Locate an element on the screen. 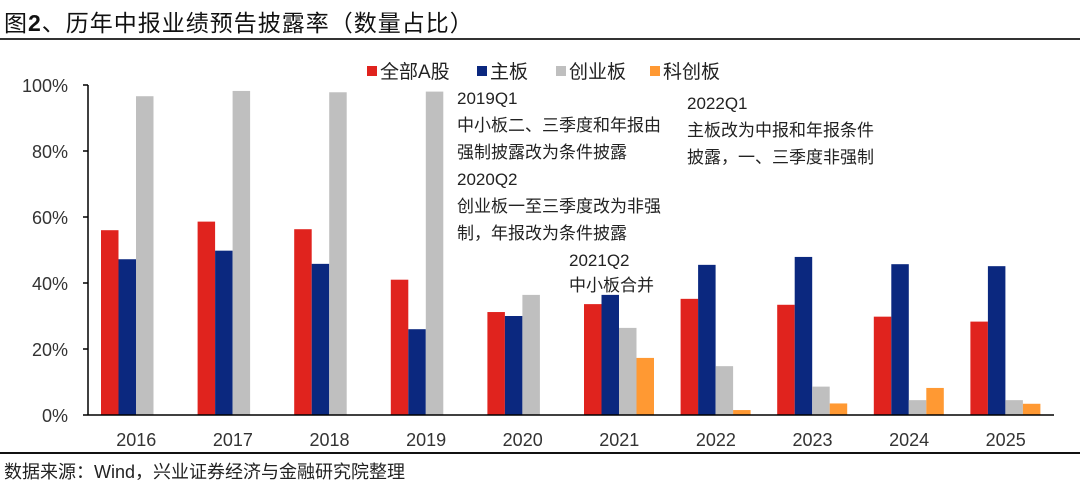 This screenshot has width=1080, height=487. chart-title: 图2、历年中报业绩预告披露率（数量占比） is located at coordinates (239, 21).